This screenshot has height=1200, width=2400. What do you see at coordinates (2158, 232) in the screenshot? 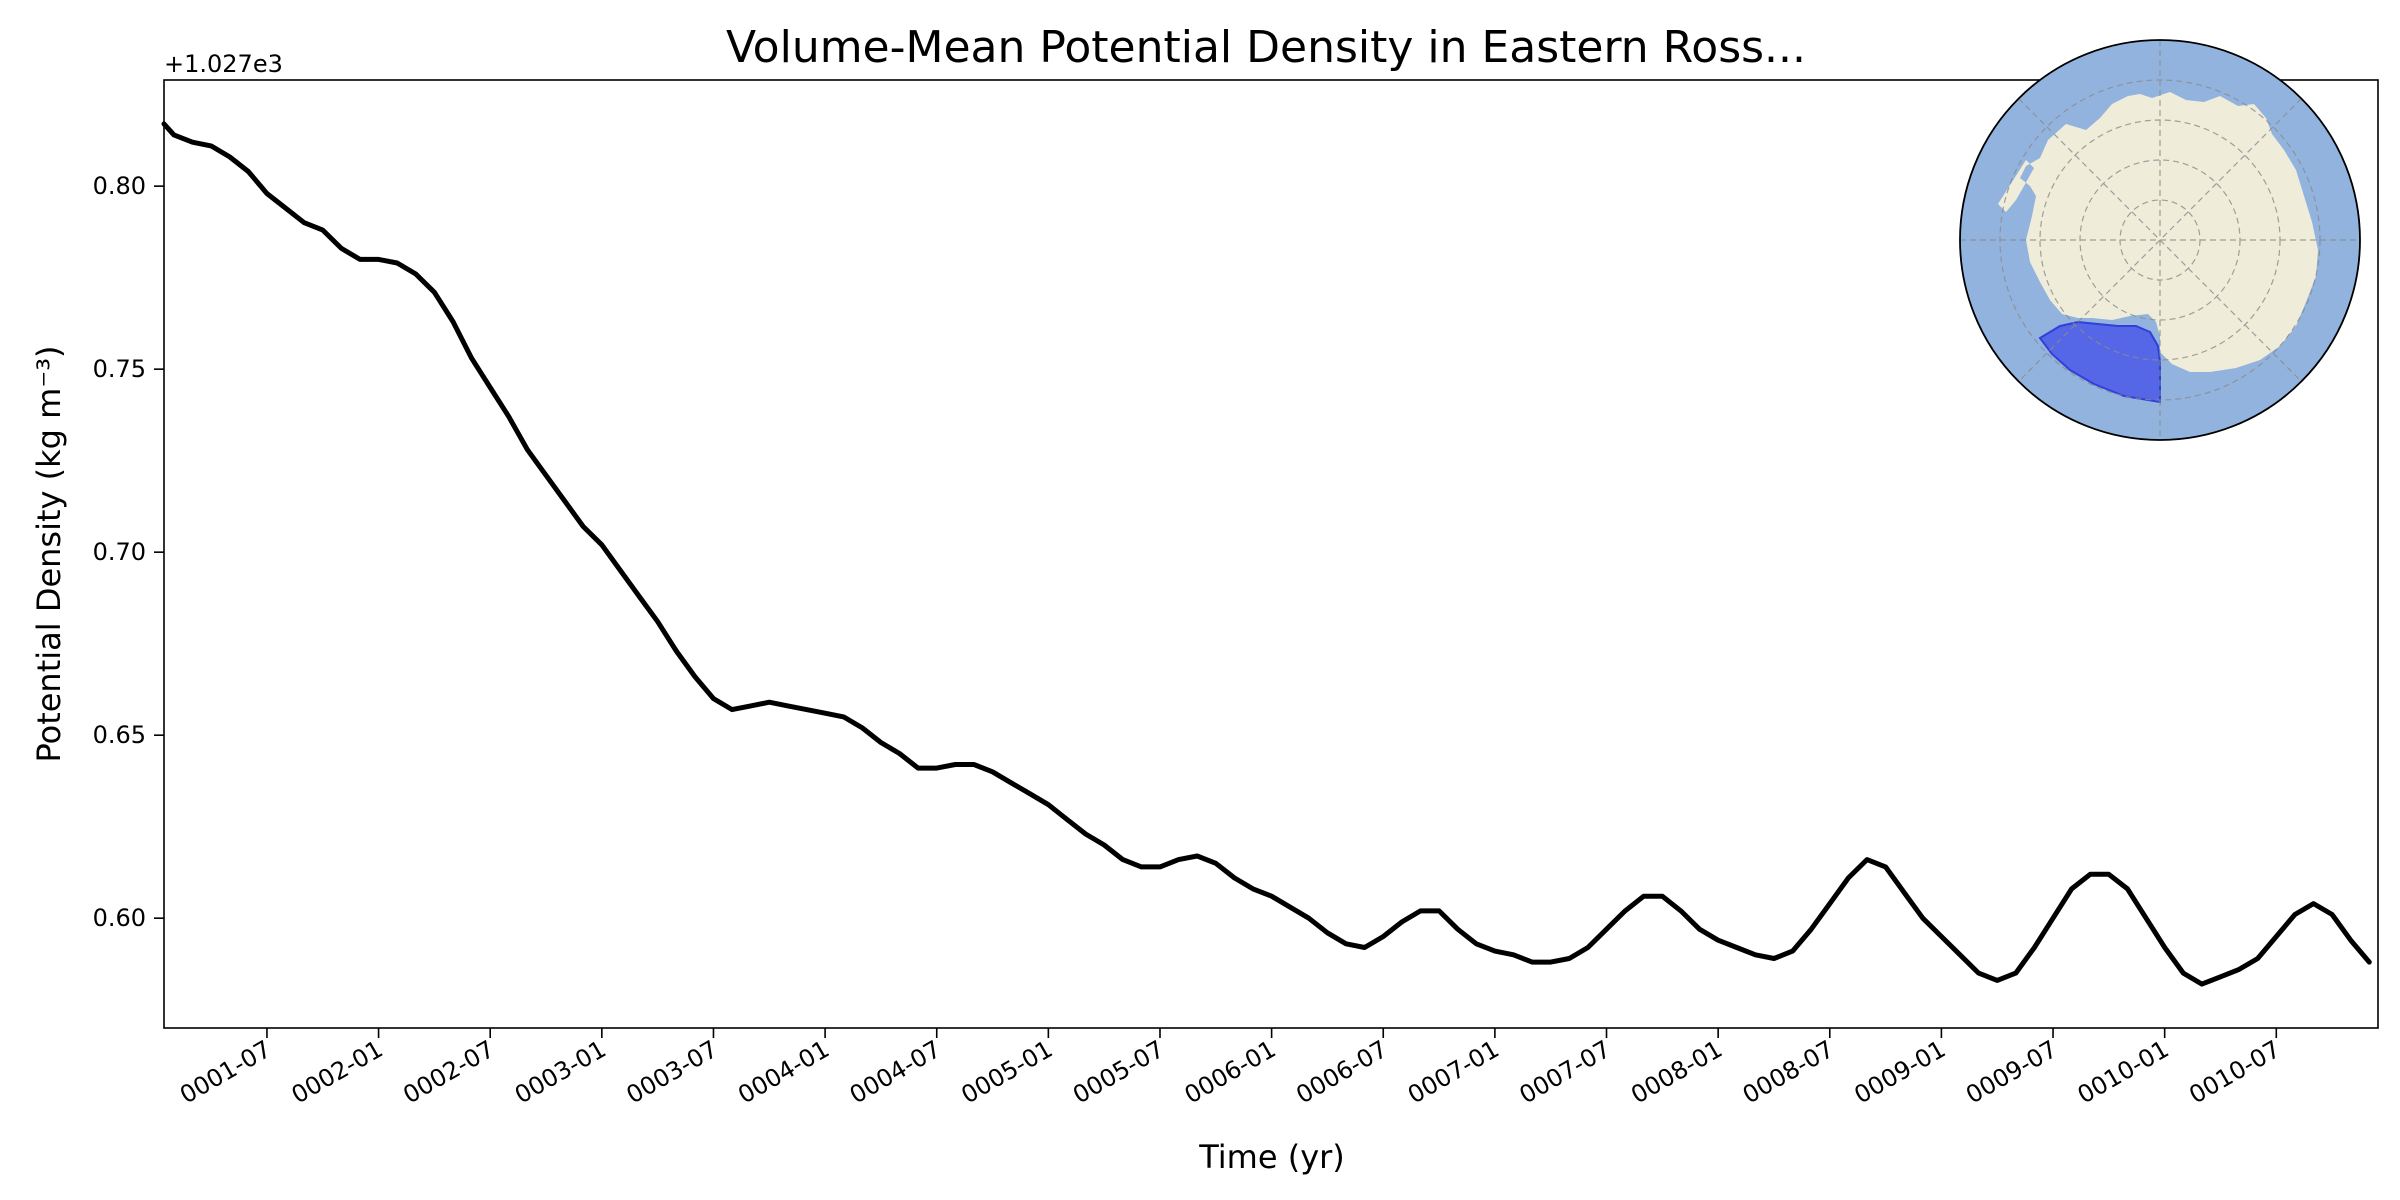
I see `map-land-antarctica` at bounding box center [2158, 232].